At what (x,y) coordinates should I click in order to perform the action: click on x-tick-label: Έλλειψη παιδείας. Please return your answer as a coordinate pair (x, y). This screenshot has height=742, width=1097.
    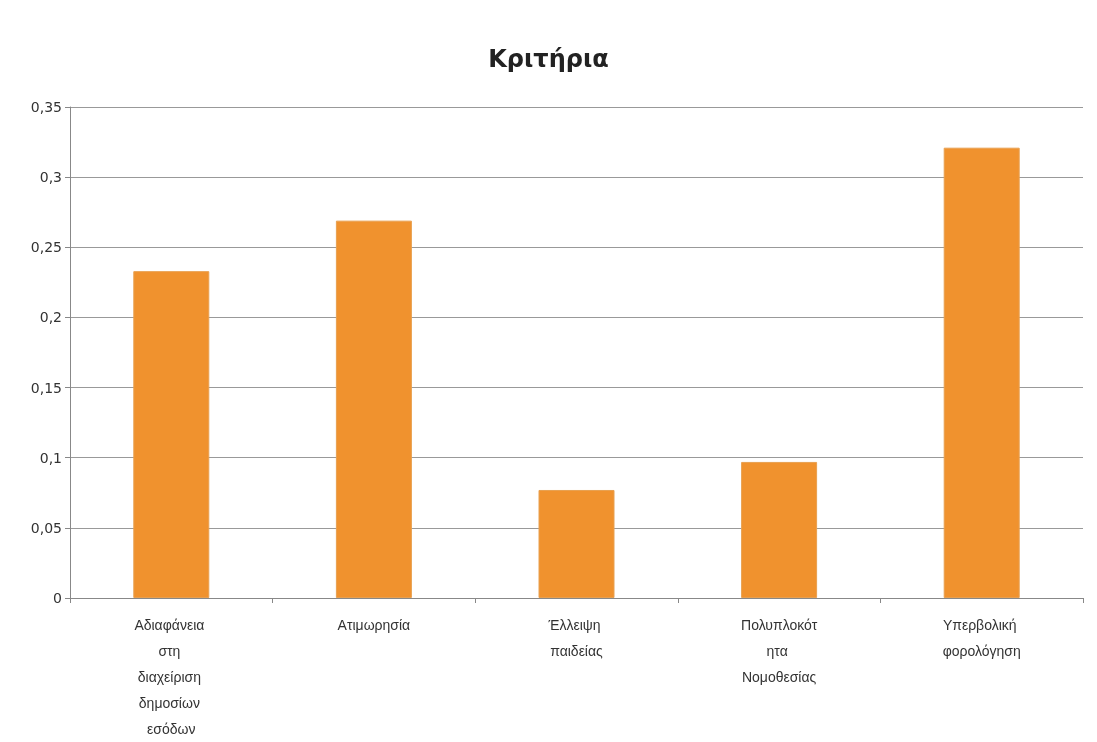
    Looking at the image, I should click on (576, 638).